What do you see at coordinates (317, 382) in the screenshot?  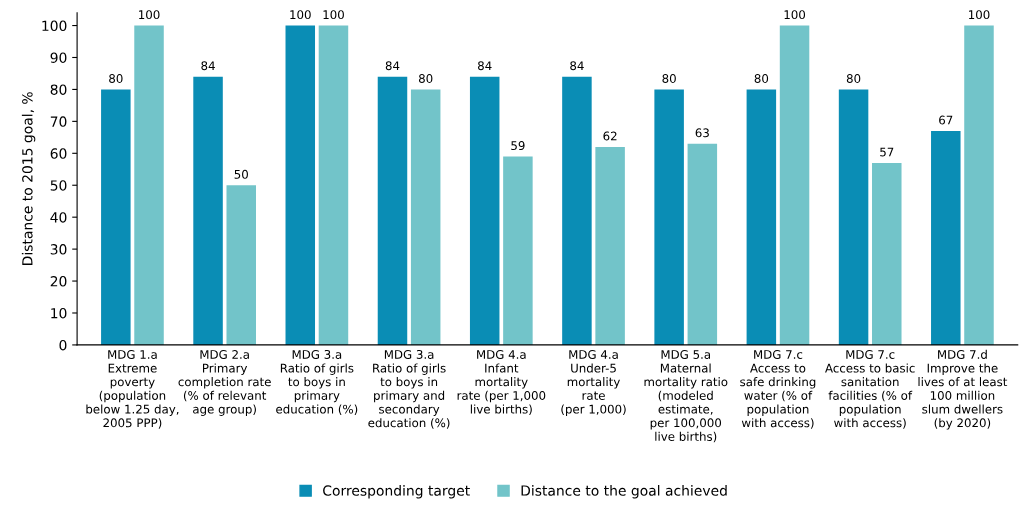 I see `x-tick-label: MDG 3.a Ratio of girls to boys in primary education (%)` at bounding box center [317, 382].